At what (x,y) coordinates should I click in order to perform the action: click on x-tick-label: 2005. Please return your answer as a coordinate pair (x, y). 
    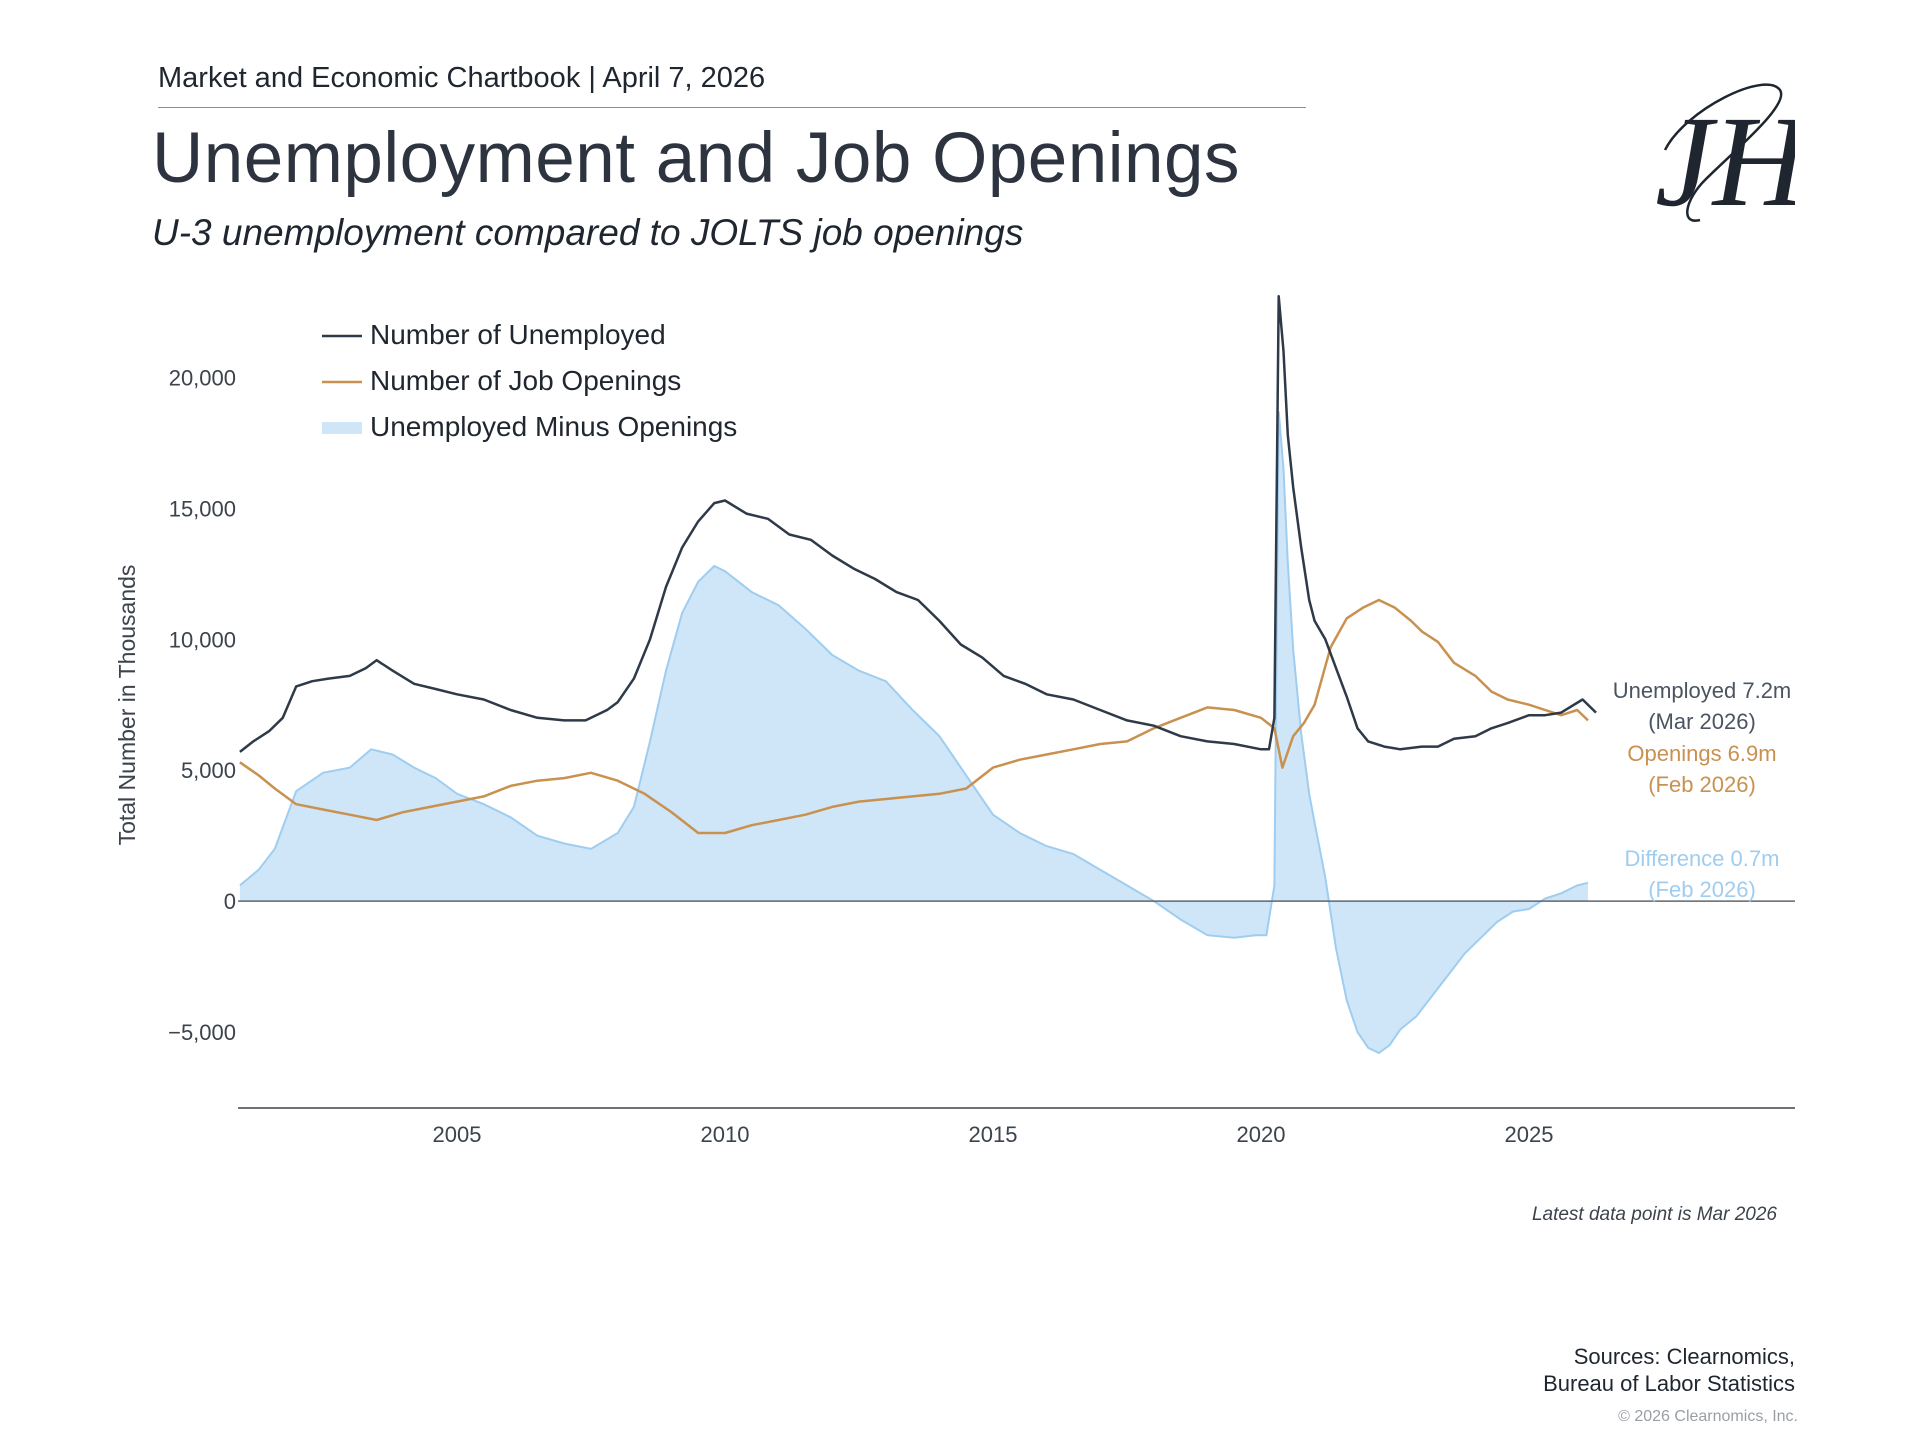
    Looking at the image, I should click on (457, 1134).